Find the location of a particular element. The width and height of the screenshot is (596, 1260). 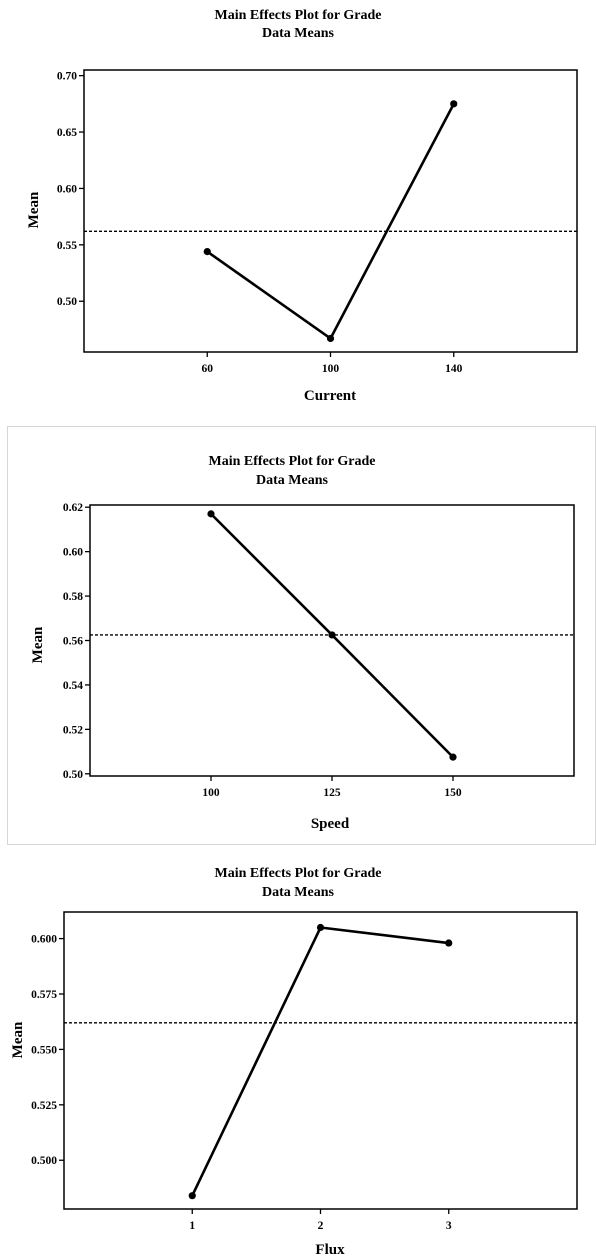

x-tick-label: 3 is located at coordinates (449, 1226).